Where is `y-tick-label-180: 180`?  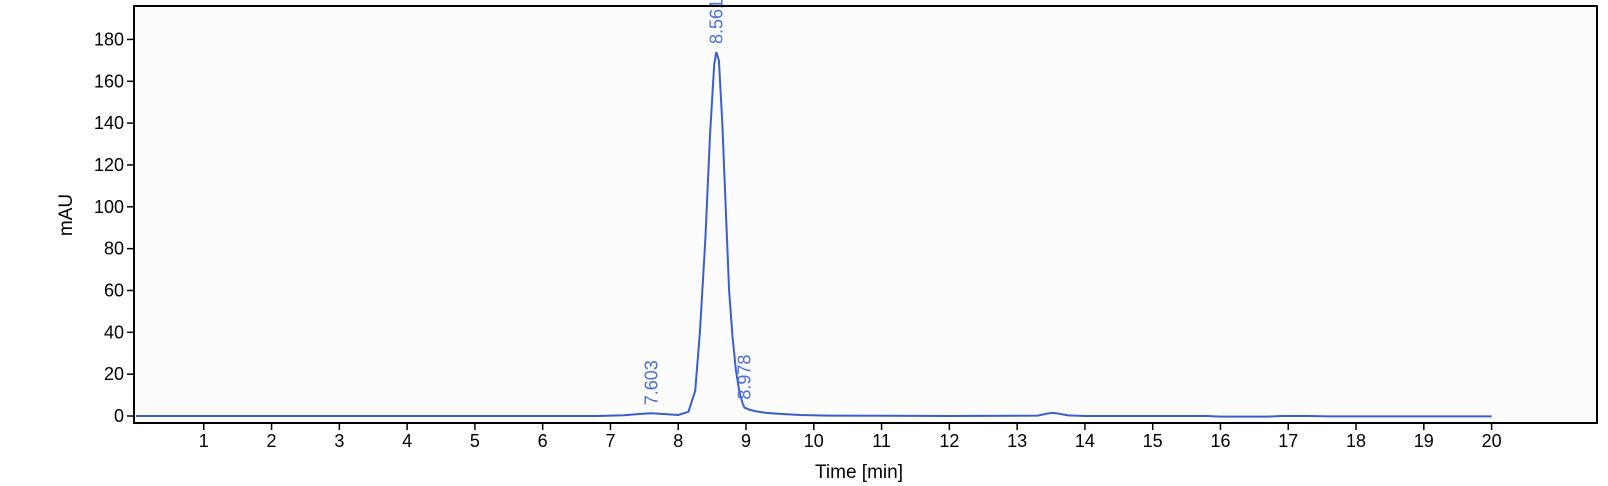 y-tick-label-180: 180 is located at coordinates (109, 39).